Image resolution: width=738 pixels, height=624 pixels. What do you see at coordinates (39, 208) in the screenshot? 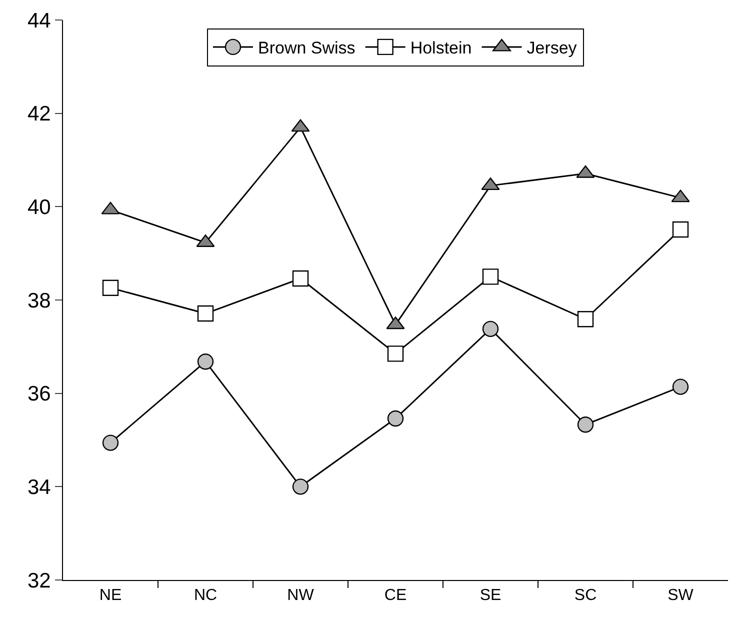
I see `y-tick-label: 40` at bounding box center [39, 208].